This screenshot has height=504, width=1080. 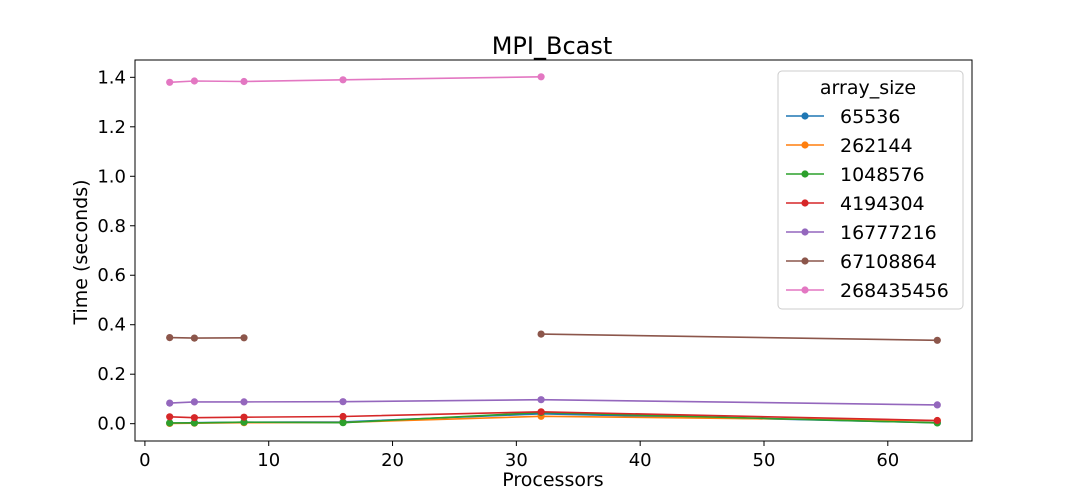 What do you see at coordinates (882, 175) in the screenshot?
I see `legend-label: 1048576` at bounding box center [882, 175].